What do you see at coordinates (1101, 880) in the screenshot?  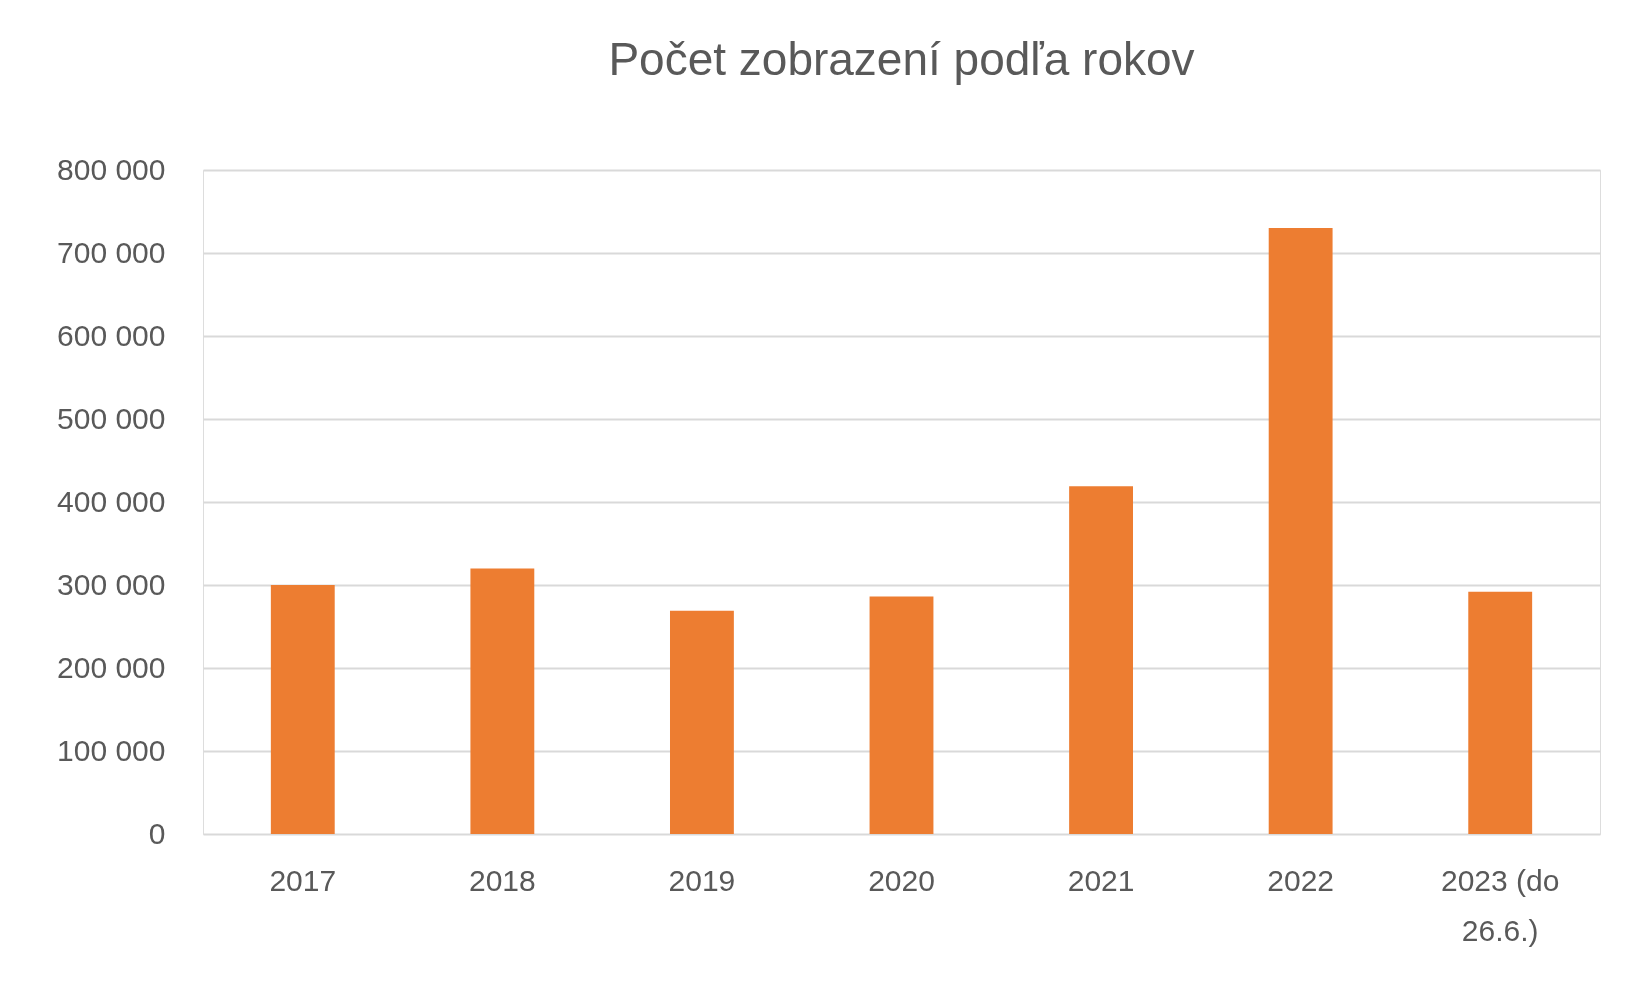 I see `x-tick-label: 2021` at bounding box center [1101, 880].